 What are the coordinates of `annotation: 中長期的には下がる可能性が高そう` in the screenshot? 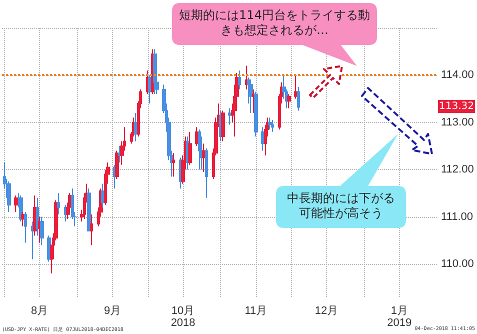 It's located at (341, 206).